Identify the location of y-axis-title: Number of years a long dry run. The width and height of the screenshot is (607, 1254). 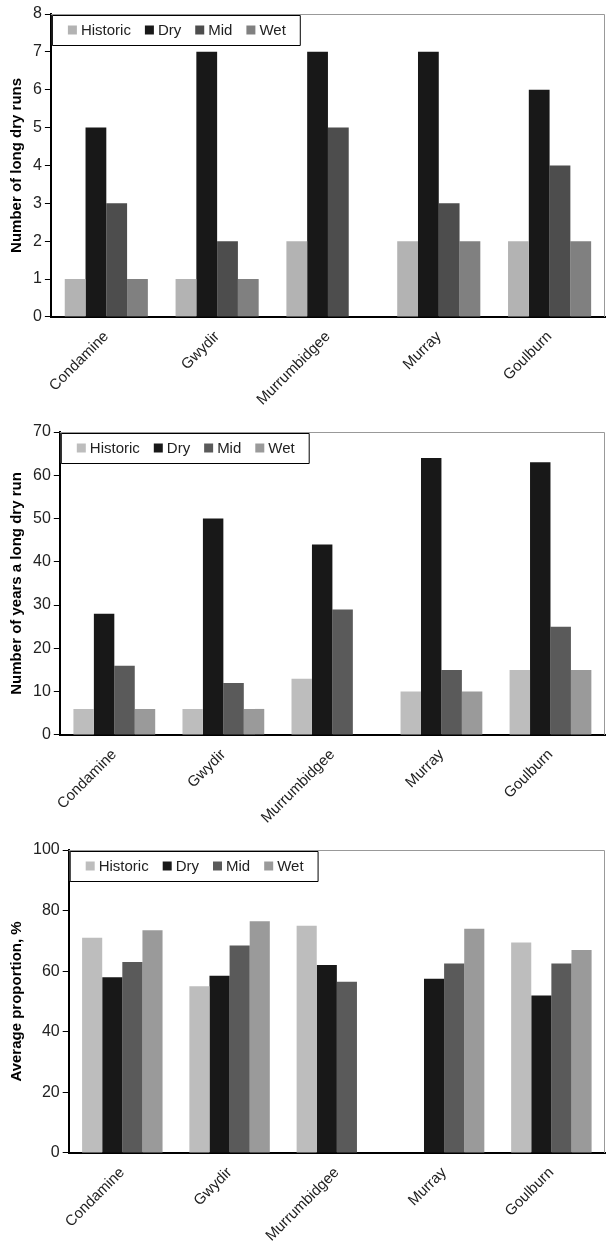
(16, 583).